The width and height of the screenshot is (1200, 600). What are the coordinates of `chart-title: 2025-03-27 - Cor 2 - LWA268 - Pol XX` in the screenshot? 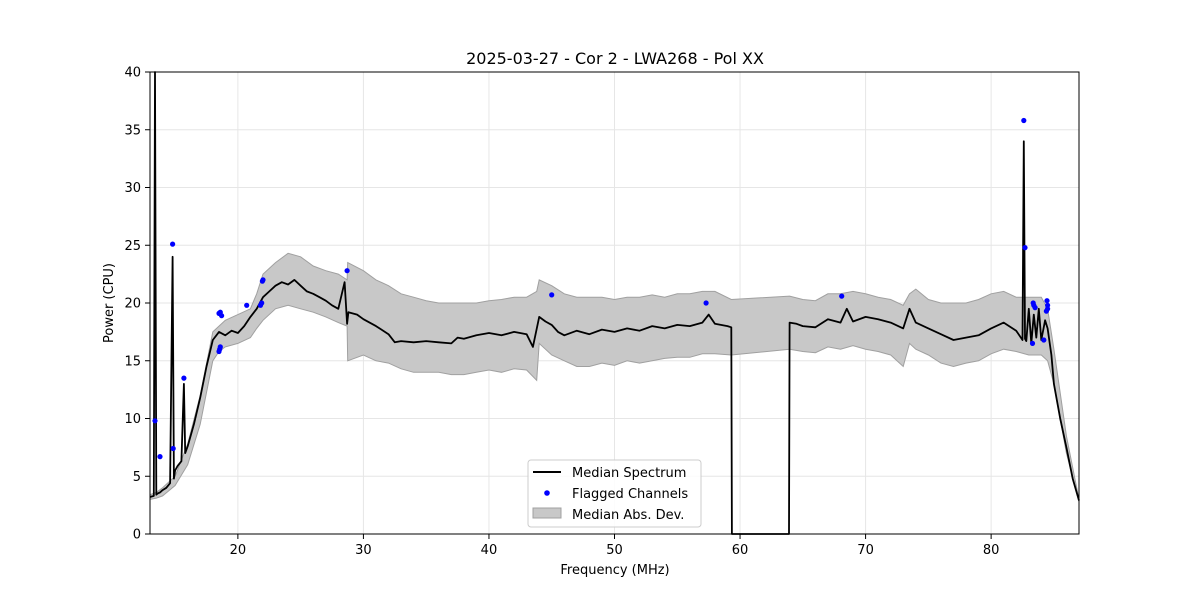 It's located at (615, 58).